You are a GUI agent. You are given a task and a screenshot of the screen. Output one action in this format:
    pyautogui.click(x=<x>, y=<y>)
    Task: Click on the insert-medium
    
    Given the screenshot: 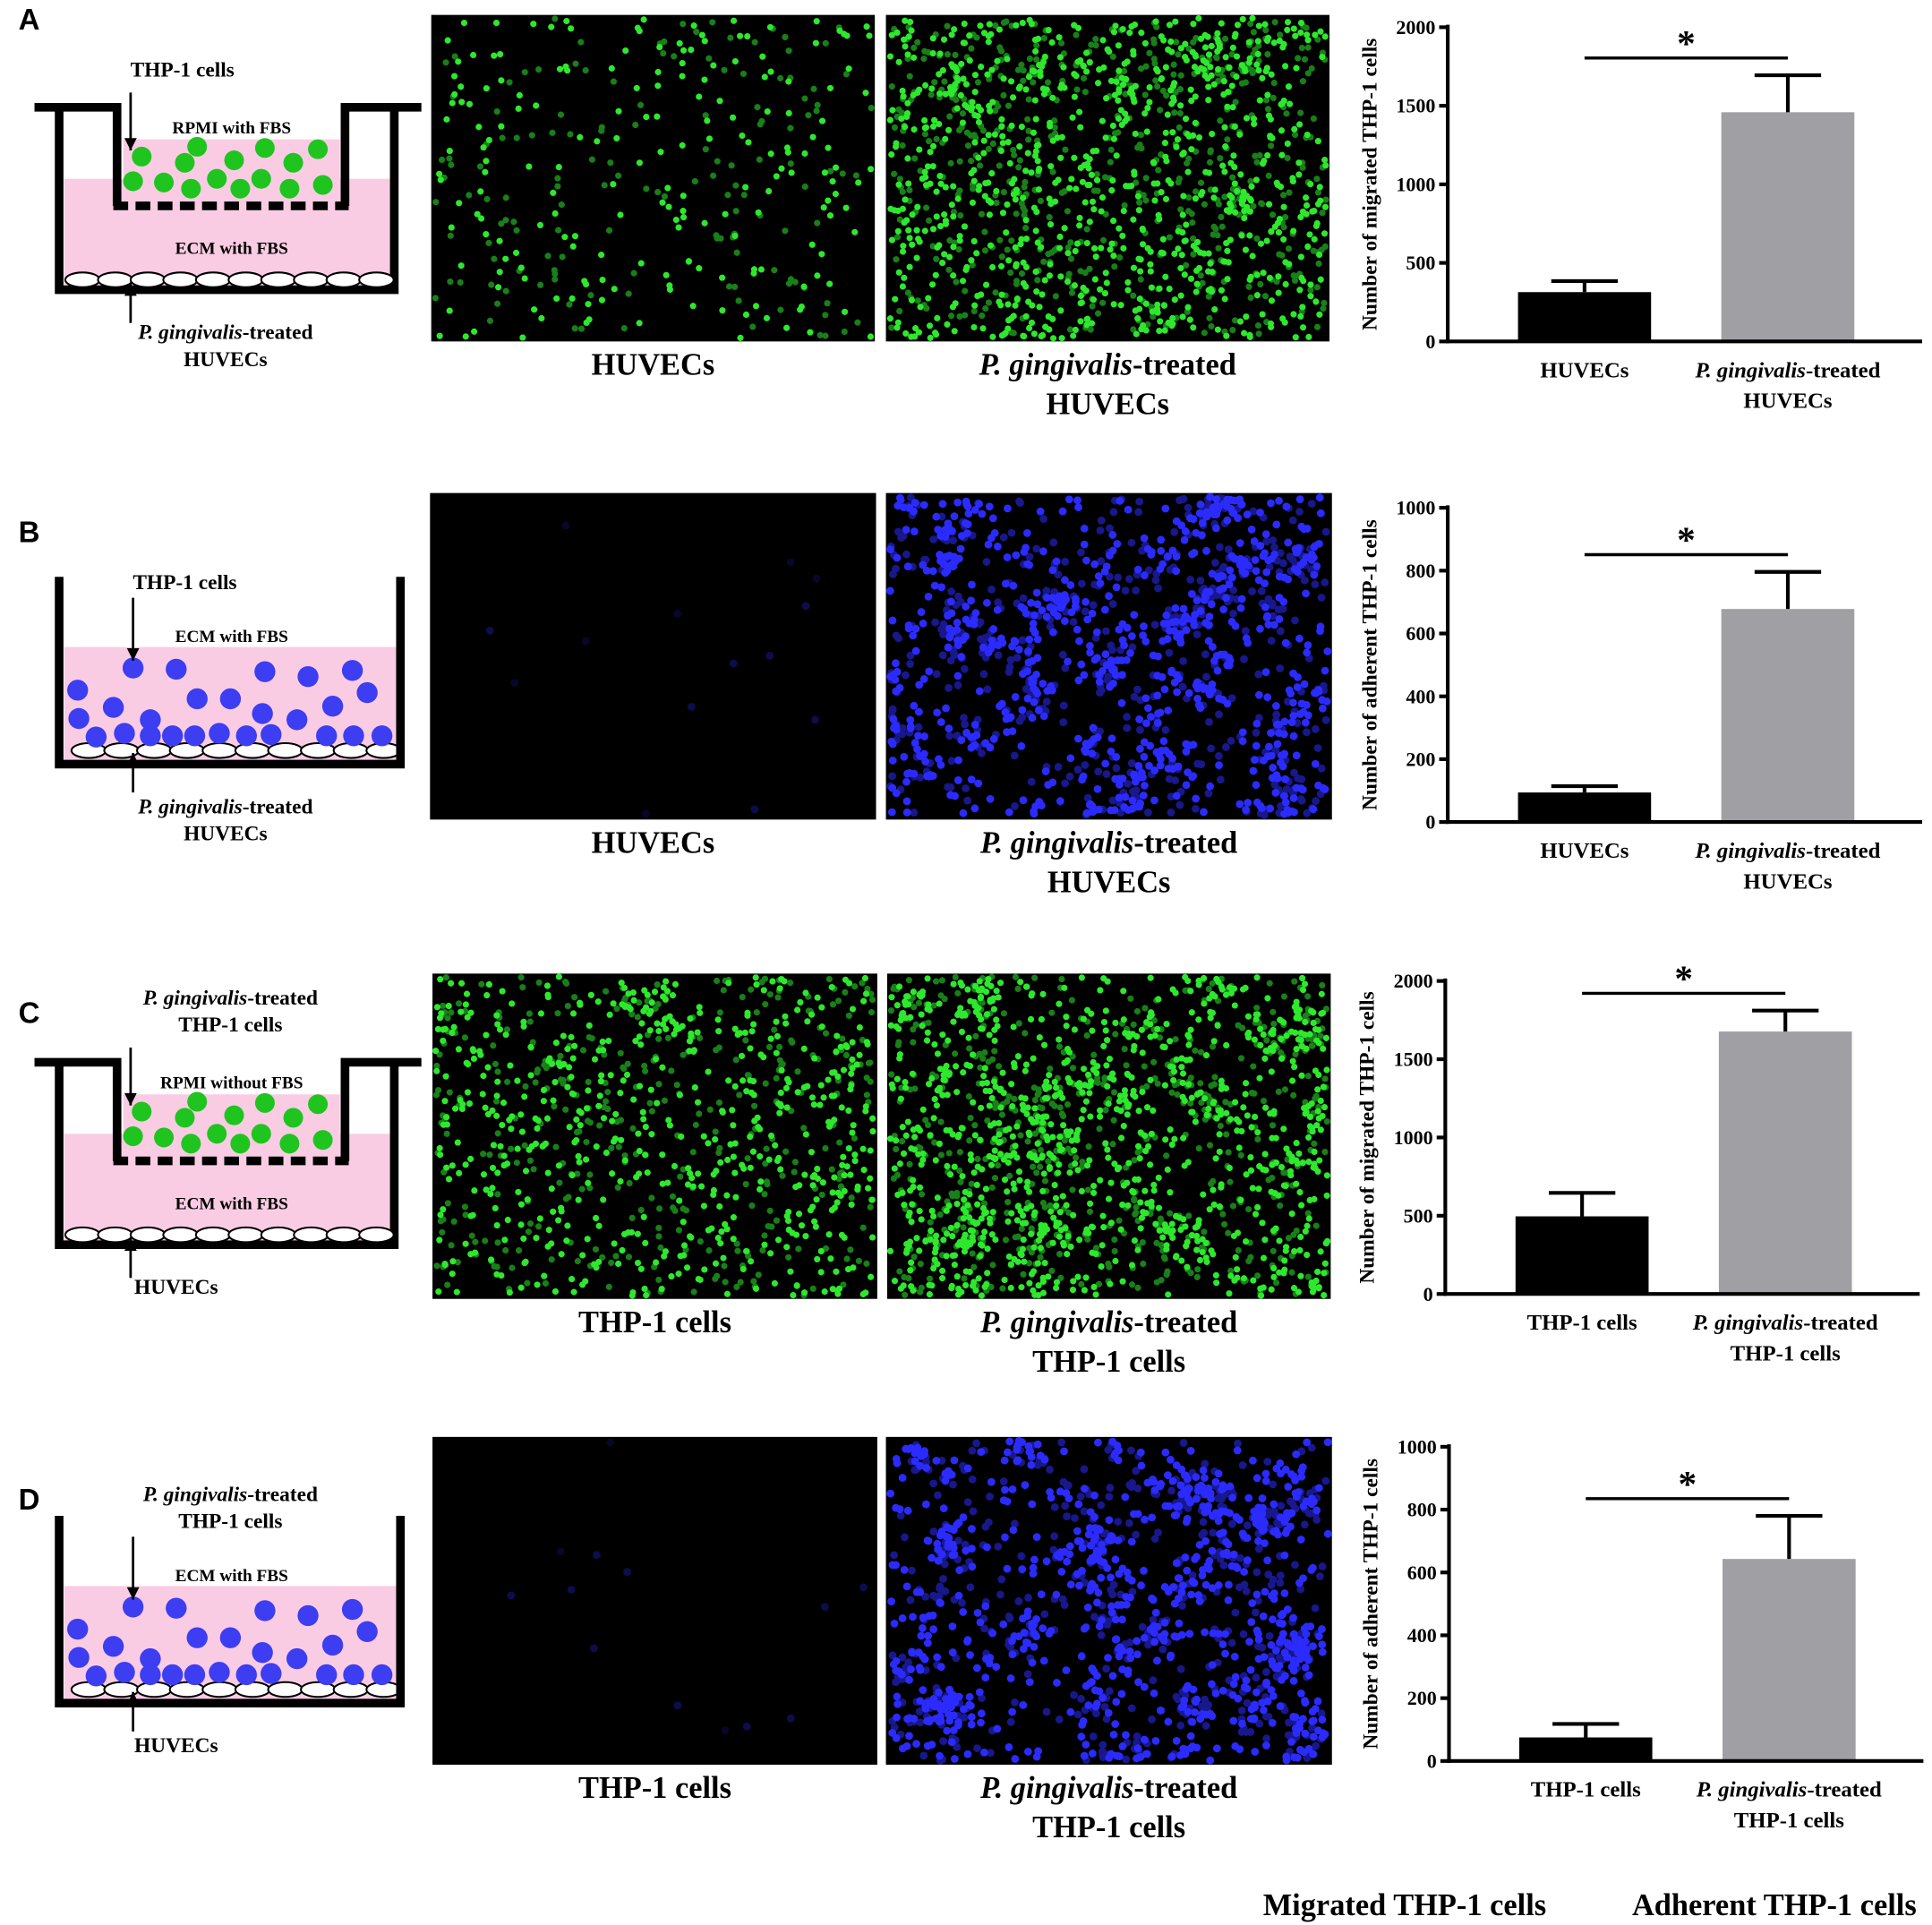 What is the action you would take?
    pyautogui.click(x=231, y=171)
    